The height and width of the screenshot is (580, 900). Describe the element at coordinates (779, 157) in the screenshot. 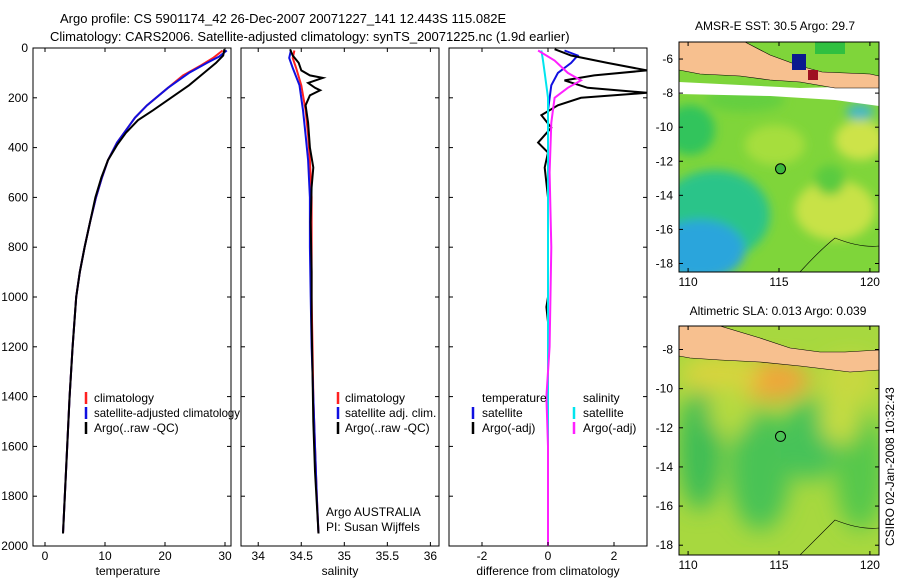

I see `sst-map-field` at that location.